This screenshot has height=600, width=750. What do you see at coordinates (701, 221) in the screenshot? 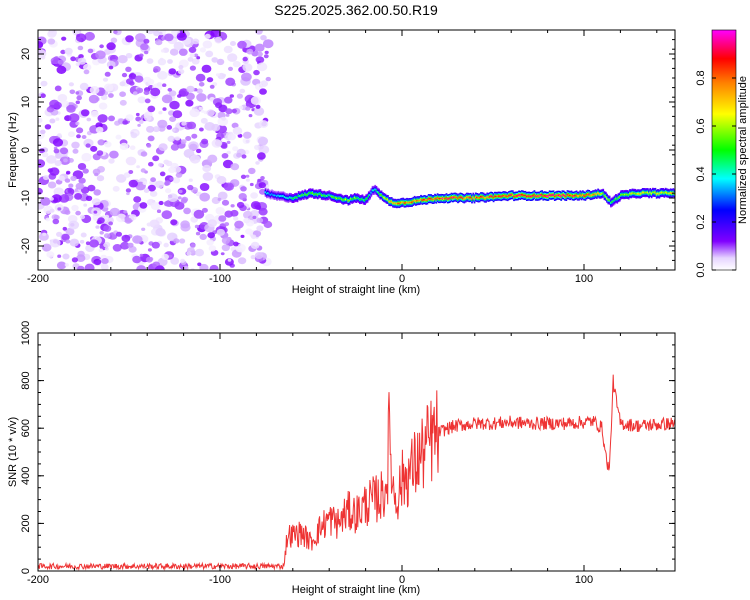
I see `colorbar-tick-label: 0.2` at bounding box center [701, 221].